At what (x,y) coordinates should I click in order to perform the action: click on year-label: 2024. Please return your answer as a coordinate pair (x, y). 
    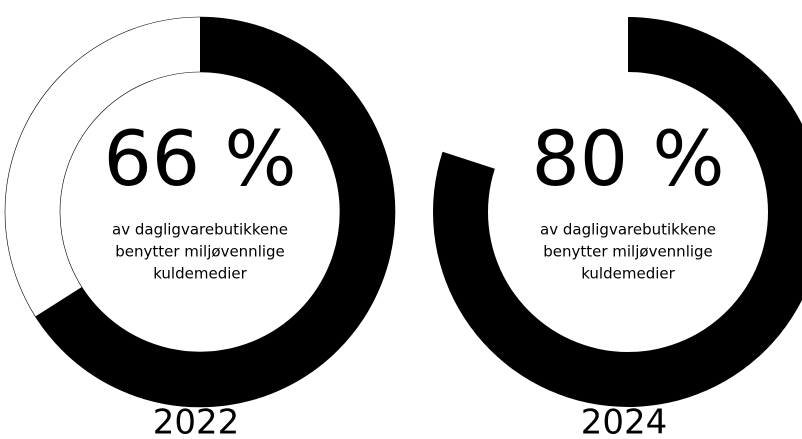
    Looking at the image, I should click on (624, 421).